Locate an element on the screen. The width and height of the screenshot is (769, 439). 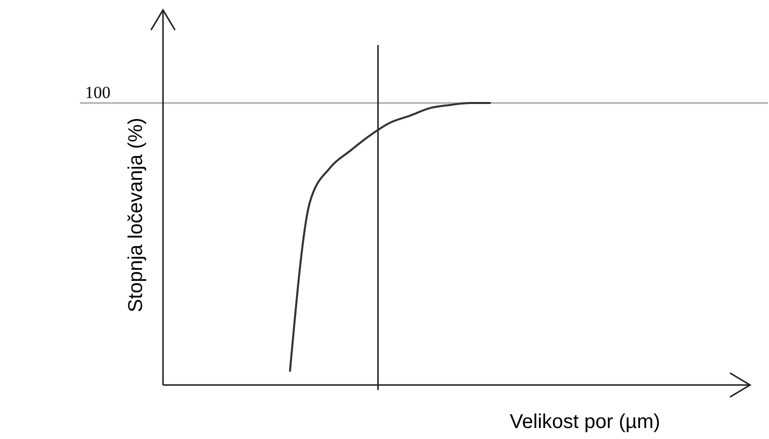
y-axis-title: Stopnja ločevanja (%) is located at coordinates (136, 215).